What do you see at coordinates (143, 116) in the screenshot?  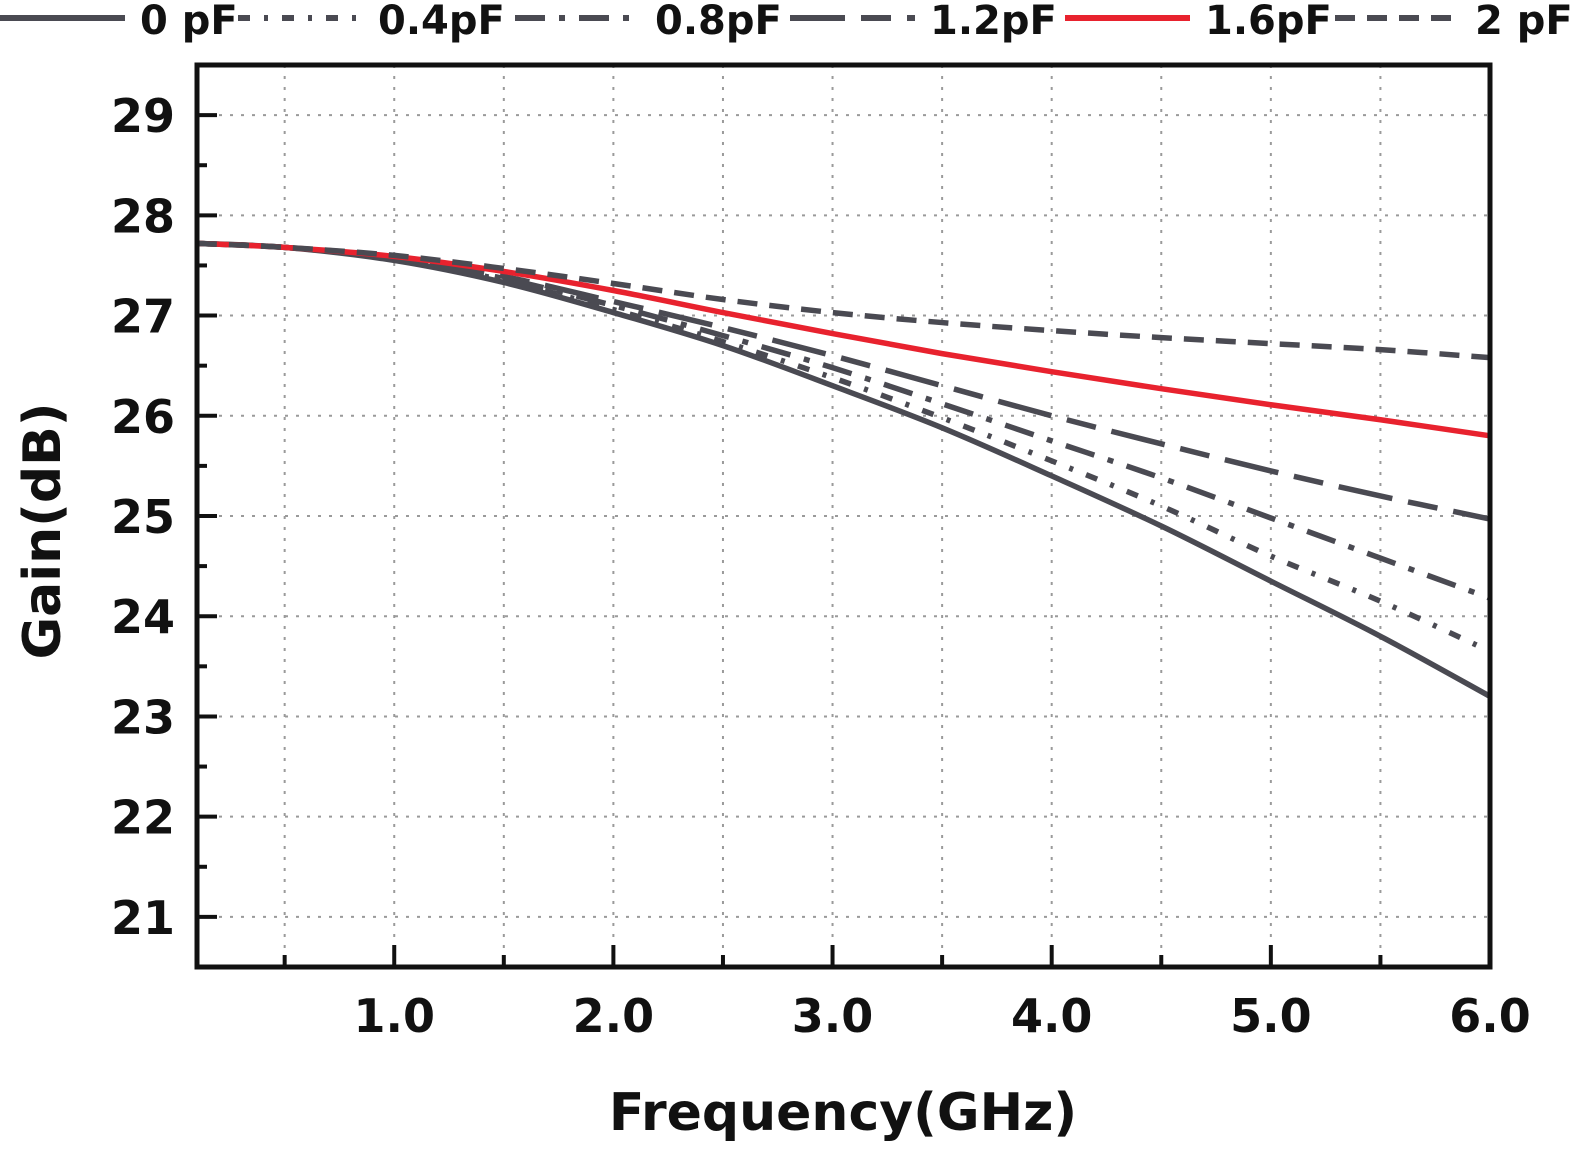 I see `y-tick-label: 29` at bounding box center [143, 116].